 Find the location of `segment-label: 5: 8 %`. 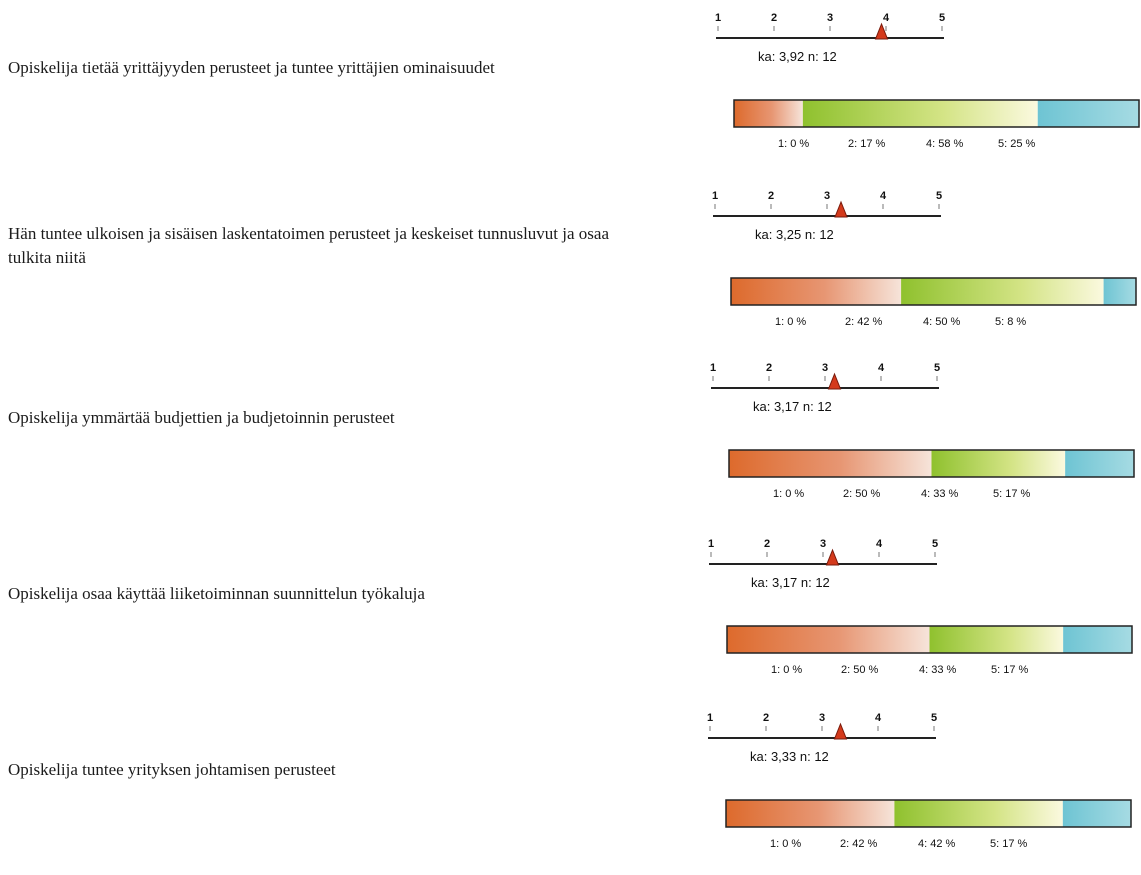

segment-label: 5: 8 % is located at coordinates (1010, 322).